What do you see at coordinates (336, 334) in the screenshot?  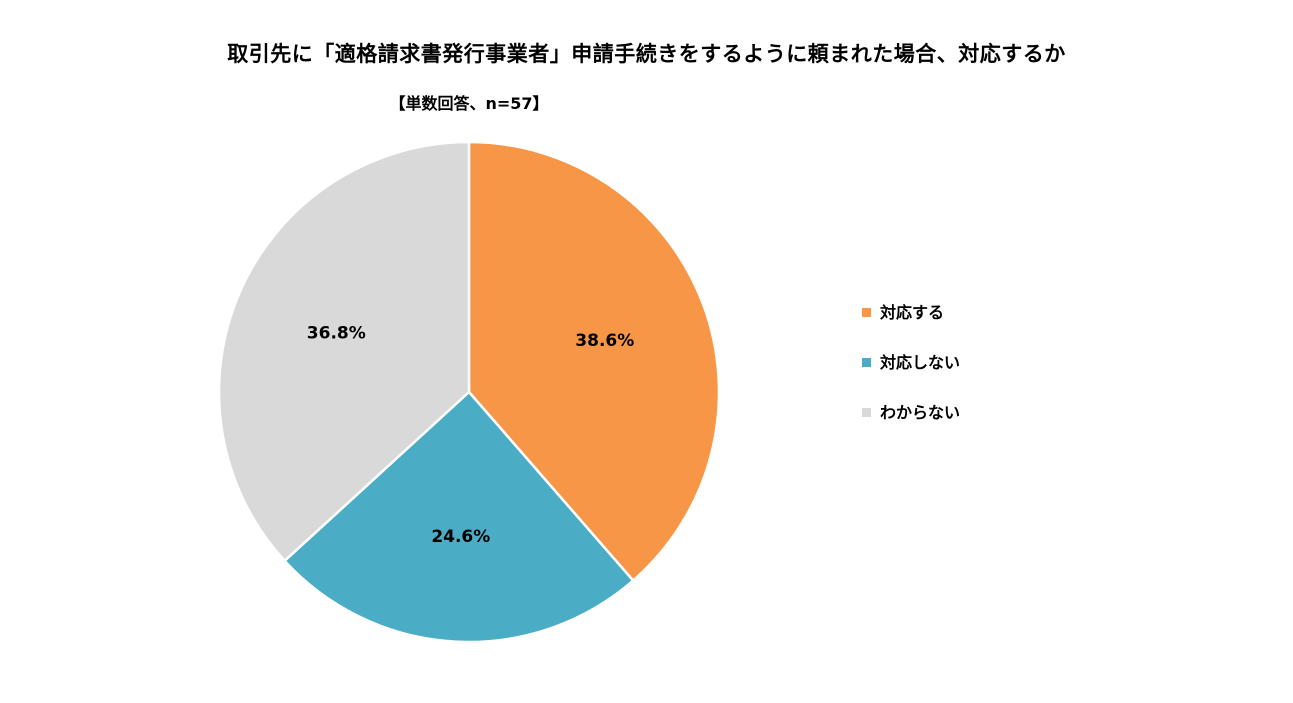 I see `pie-value-label-2: 36.8%` at bounding box center [336, 334].